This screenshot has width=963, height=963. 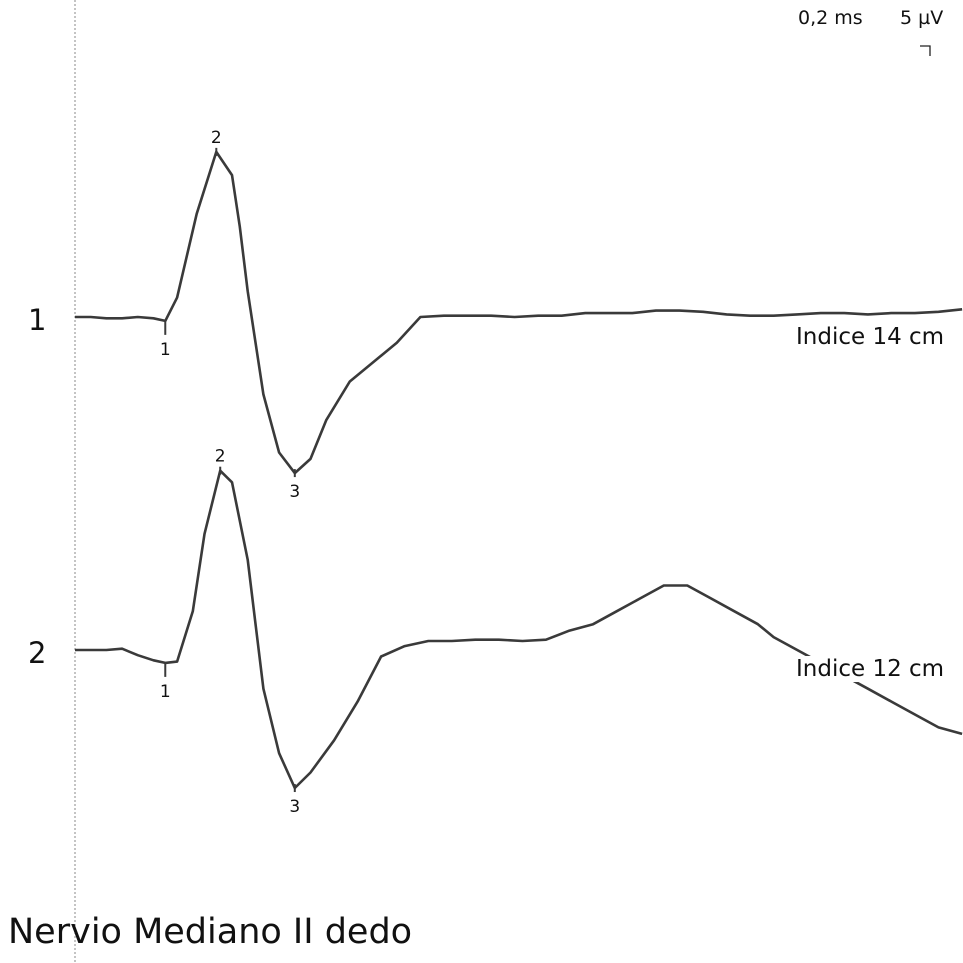 I want to click on marker-label-2-3: 3, so click(x=294, y=807).